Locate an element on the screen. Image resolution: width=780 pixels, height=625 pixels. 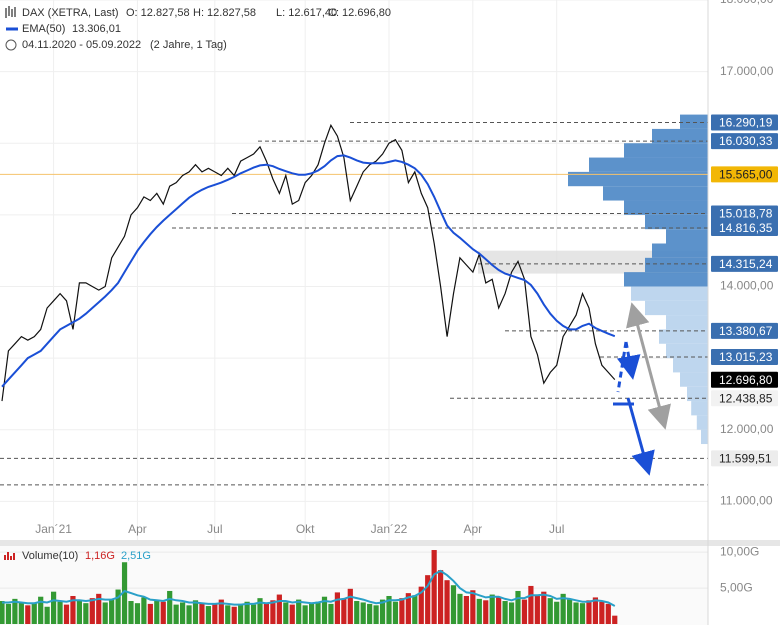
ohlc-close: C: 12.696,80 is located at coordinates (359, 13).